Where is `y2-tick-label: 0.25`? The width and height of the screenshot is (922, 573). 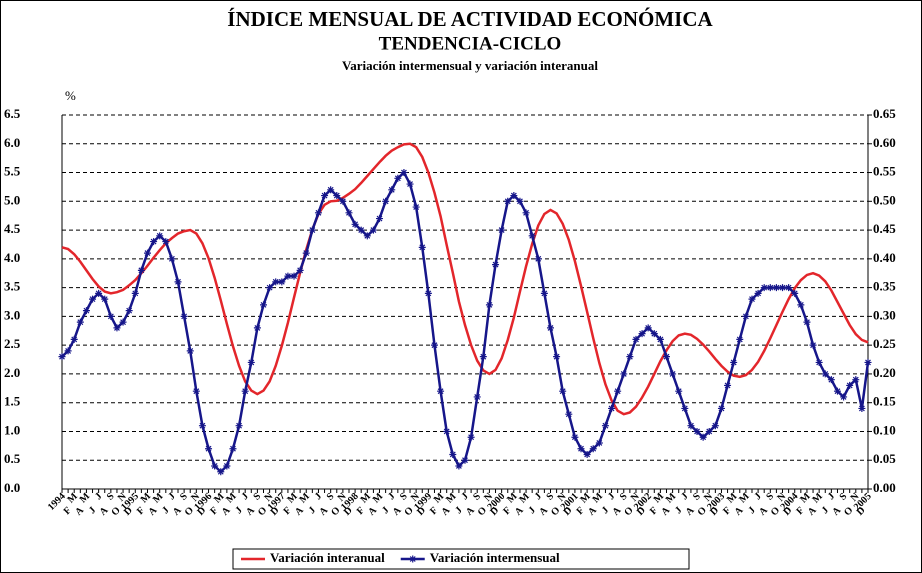
y2-tick-label: 0.25 is located at coordinates (884, 343).